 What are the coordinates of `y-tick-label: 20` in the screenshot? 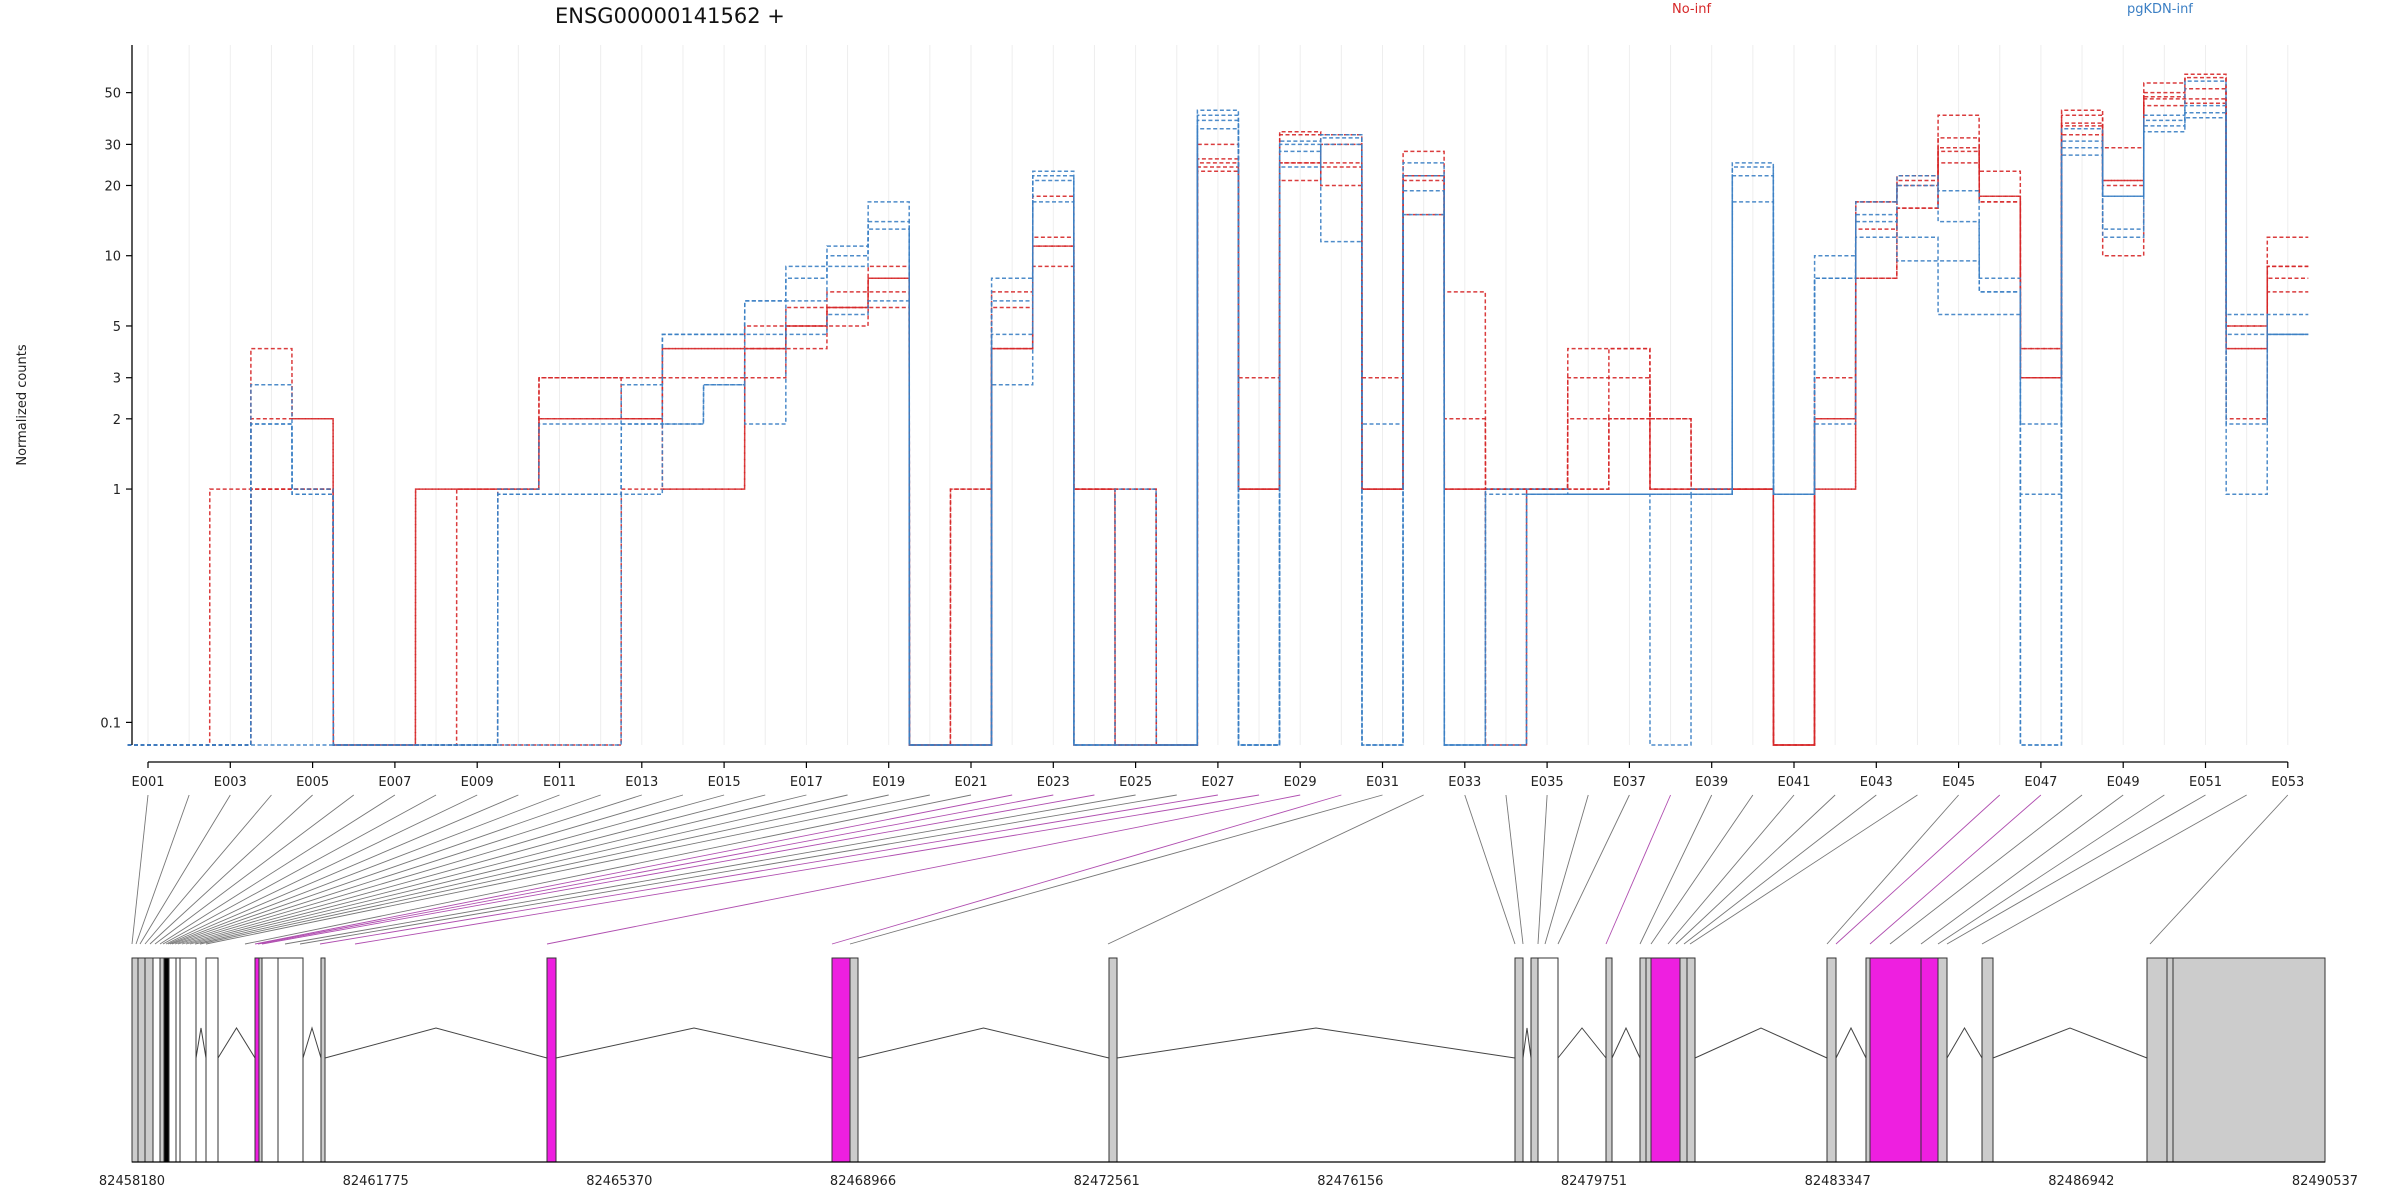 It's located at (112, 186).